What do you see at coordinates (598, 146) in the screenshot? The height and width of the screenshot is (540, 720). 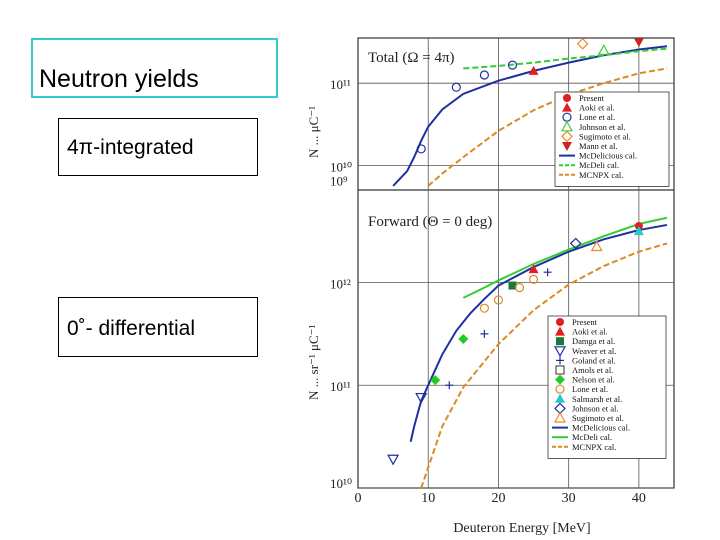 I see `total-legend-label: Mann et al.` at bounding box center [598, 146].